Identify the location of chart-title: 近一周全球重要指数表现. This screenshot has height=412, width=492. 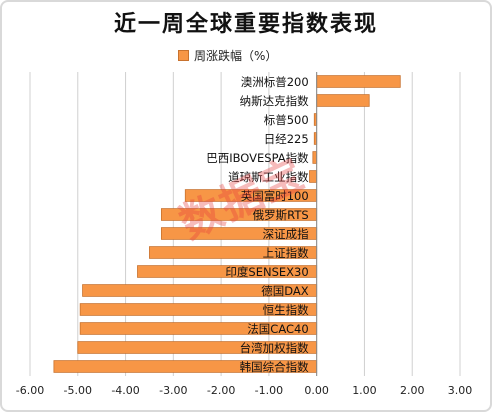
(245, 24).